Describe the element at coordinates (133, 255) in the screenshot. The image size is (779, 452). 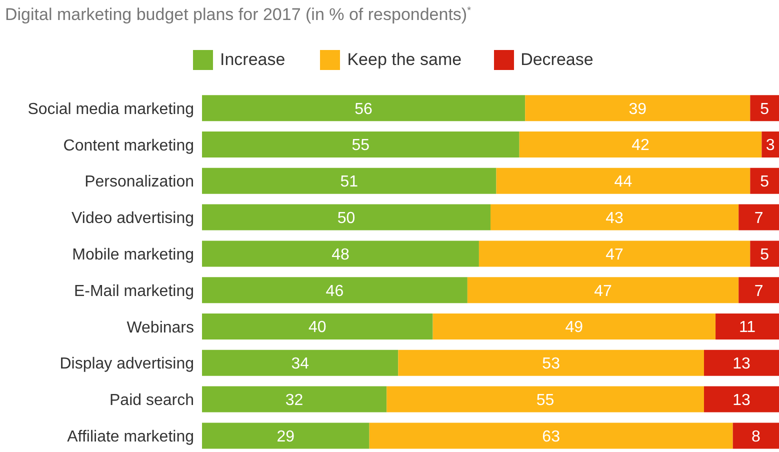
I see `y-tick-label: Mobile marketing` at that location.